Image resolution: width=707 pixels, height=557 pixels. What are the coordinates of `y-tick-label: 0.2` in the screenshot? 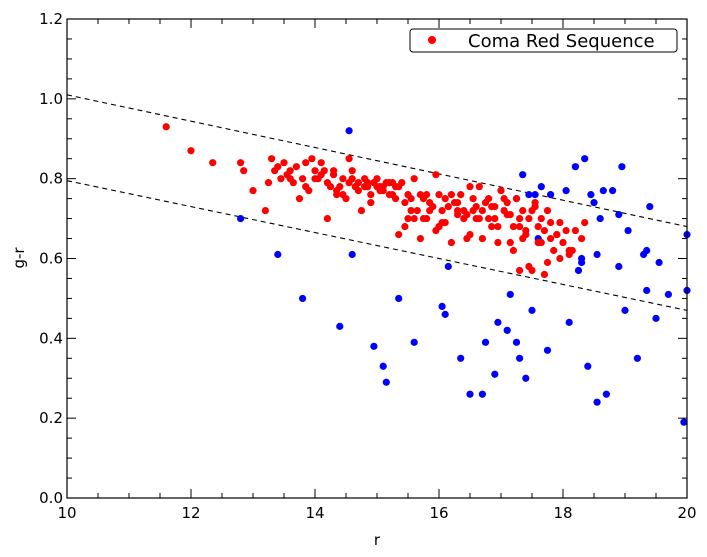 It's located at (51, 418).